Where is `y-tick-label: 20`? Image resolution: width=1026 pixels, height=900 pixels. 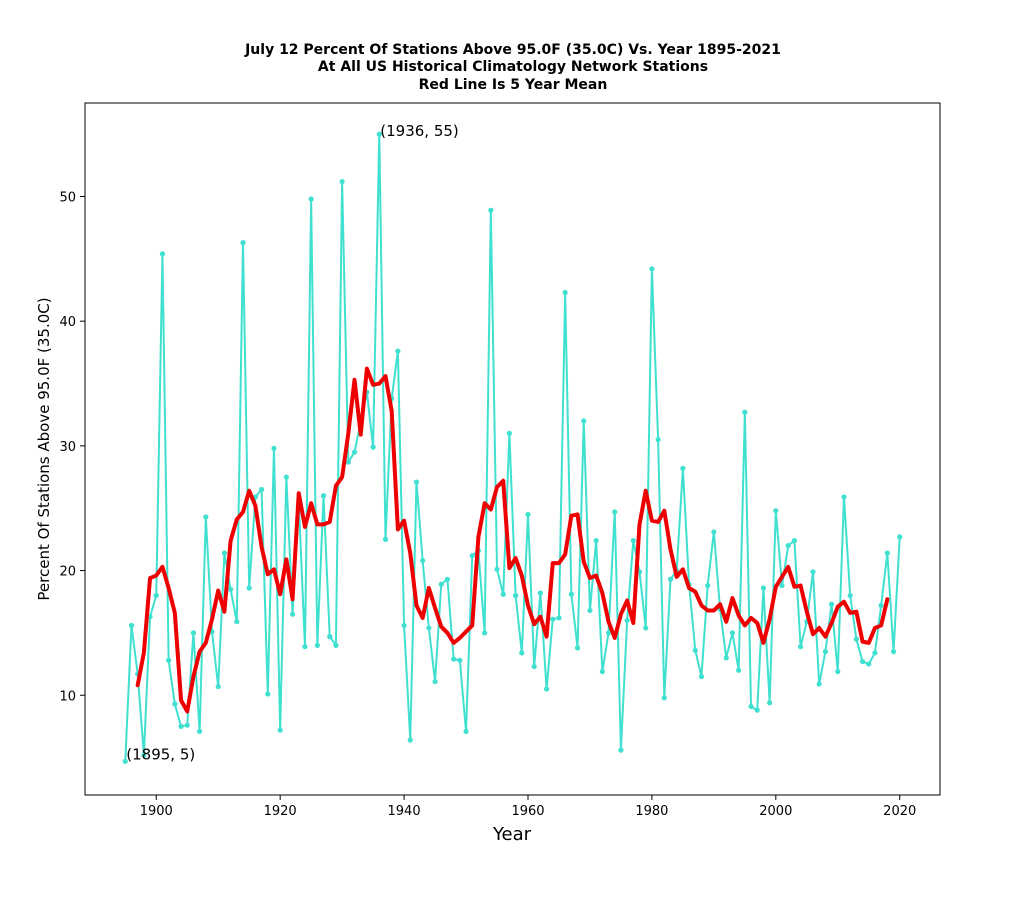 y-tick-label: 20 is located at coordinates (67, 572).